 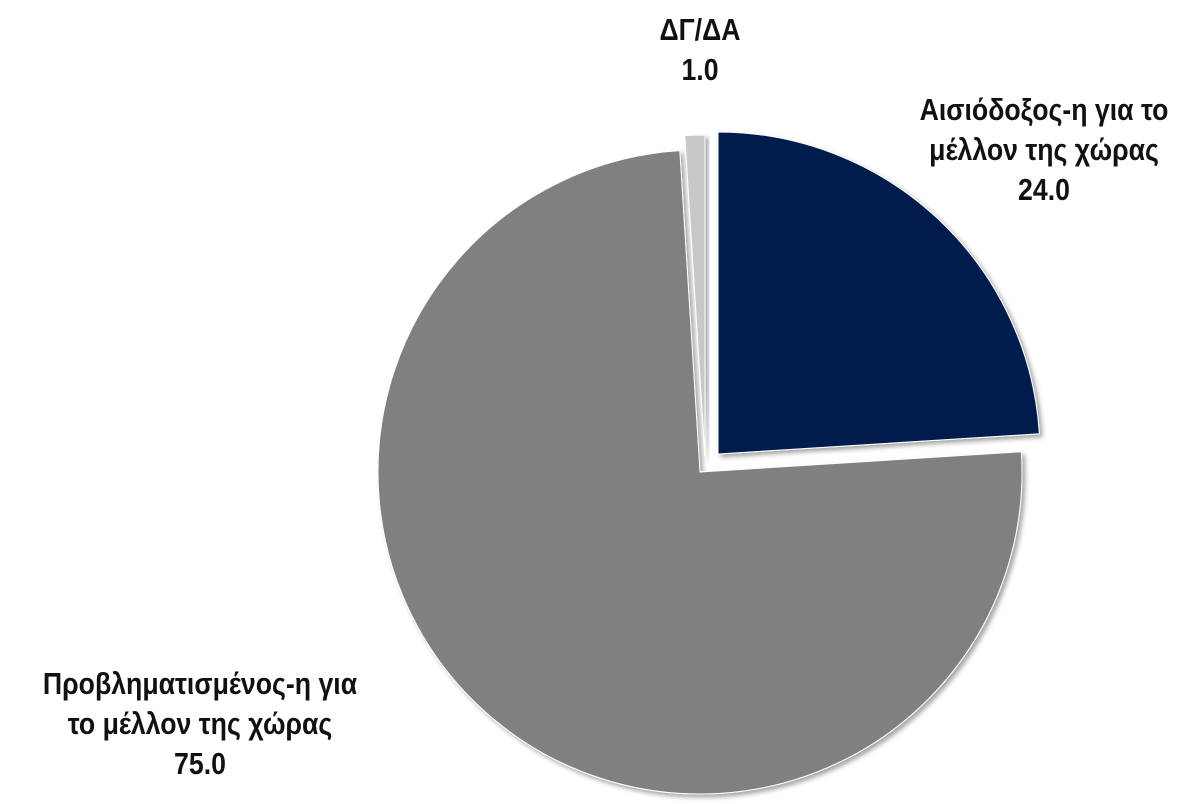 What do you see at coordinates (700, 50) in the screenshot?
I see `slice-label-dont-know: ΔΓ/ΔΑ 1.0` at bounding box center [700, 50].